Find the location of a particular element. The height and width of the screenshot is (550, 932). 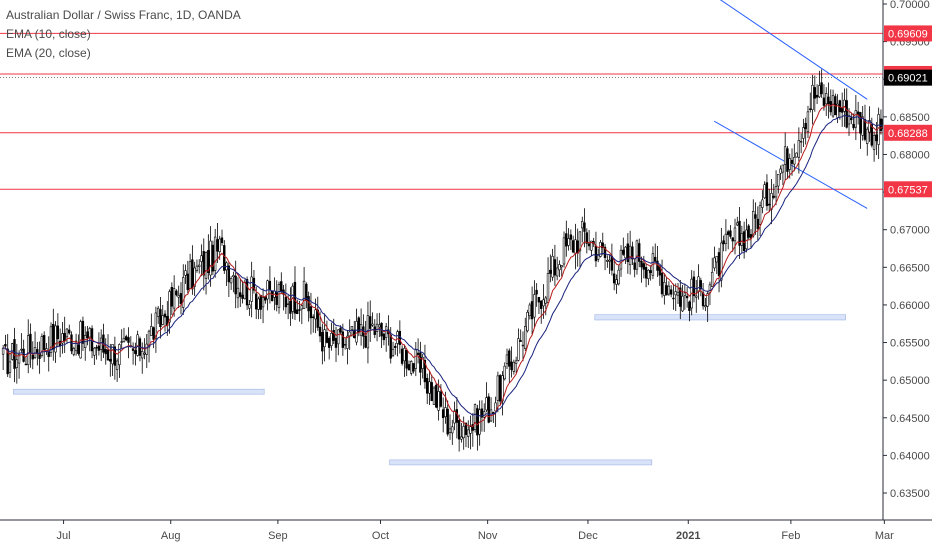

time-axis: Jul Aug Sep Oct Nov Dec 2021 Feb Mar is located at coordinates (466, 534).